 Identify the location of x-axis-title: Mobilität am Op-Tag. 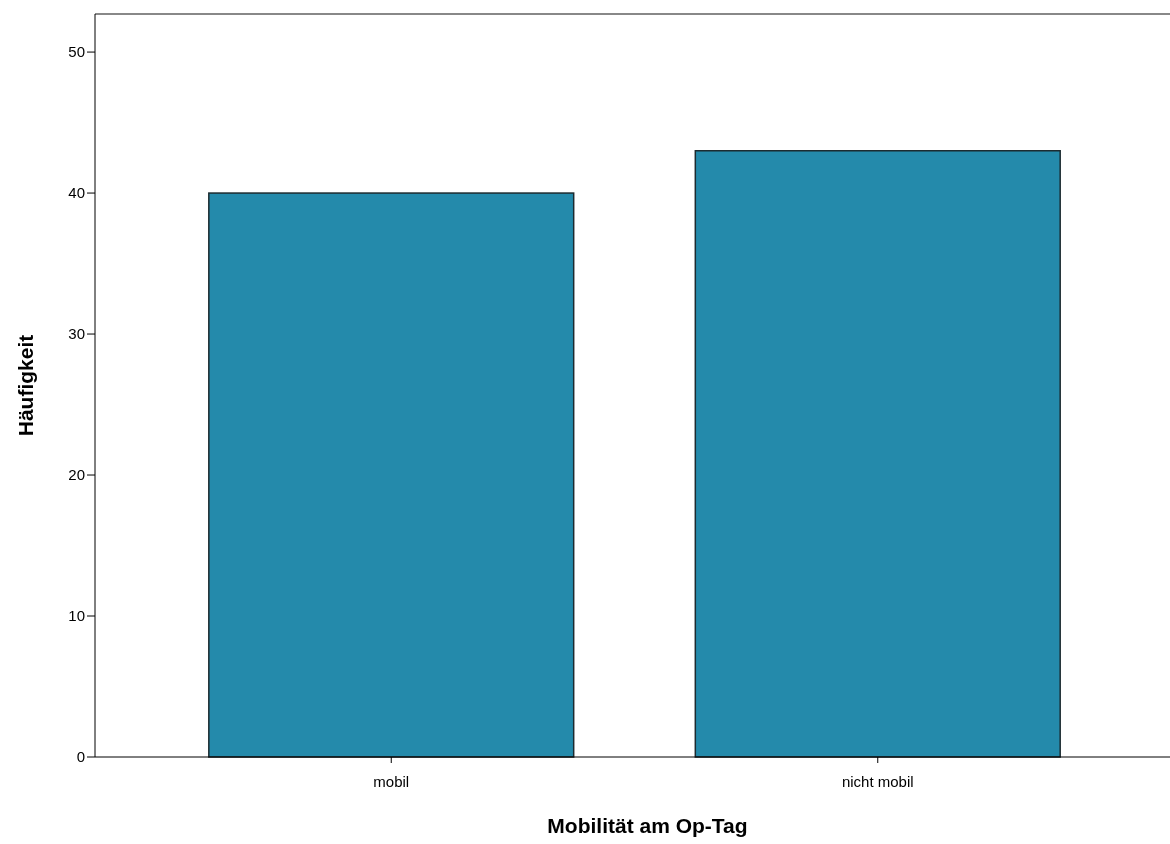
(647, 825).